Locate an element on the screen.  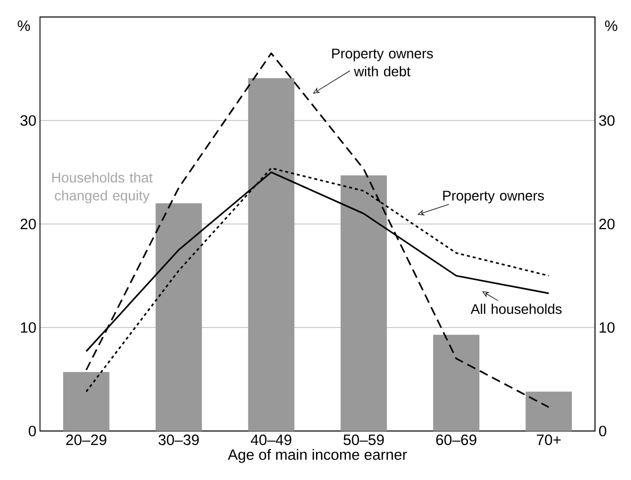
x-tick-label: 40–49 is located at coordinates (271, 440).